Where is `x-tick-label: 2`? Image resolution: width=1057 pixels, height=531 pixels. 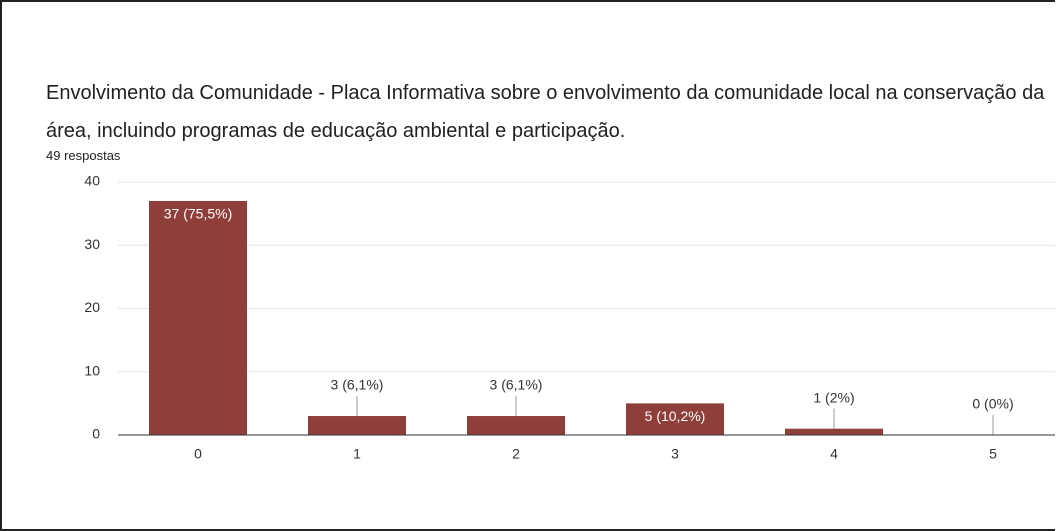
x-tick-label: 2 is located at coordinates (516, 454).